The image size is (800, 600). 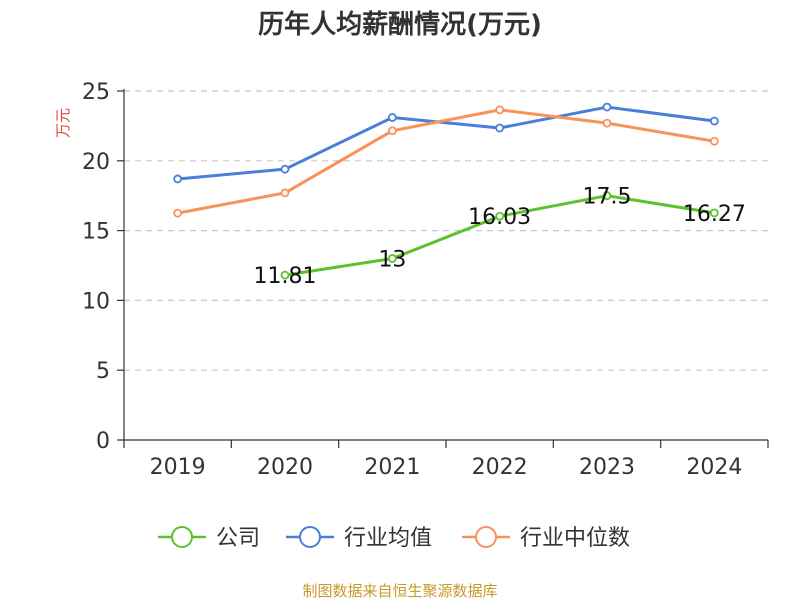 I want to click on y-axis-unit-label: 万元, so click(x=63, y=123).